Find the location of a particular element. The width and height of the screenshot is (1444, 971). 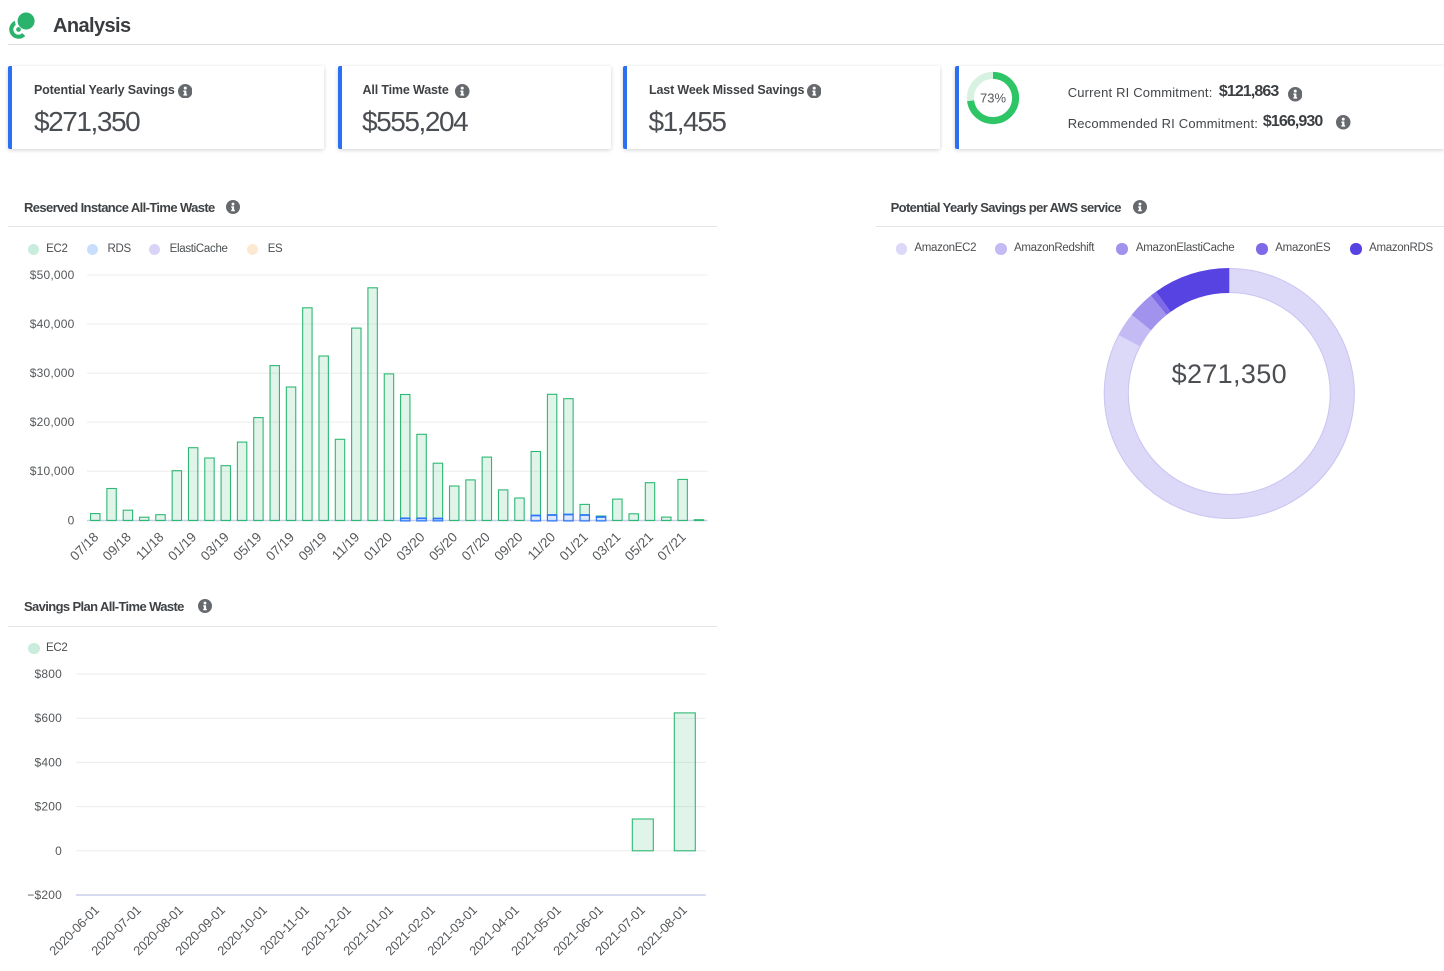

svg-text: 11/19 is located at coordinates (346, 546).